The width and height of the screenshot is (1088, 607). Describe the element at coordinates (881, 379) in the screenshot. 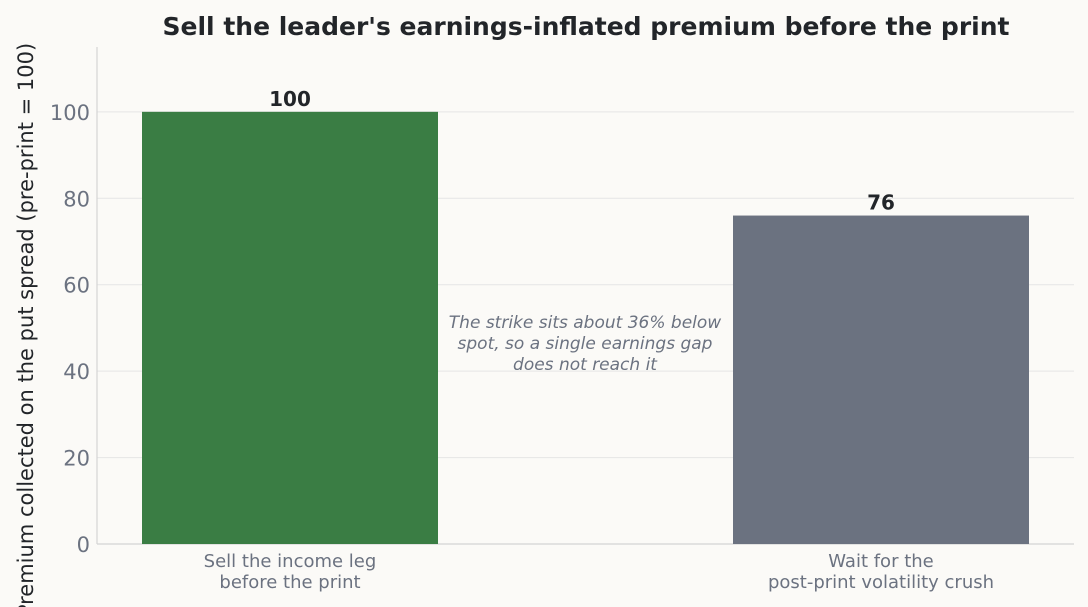

I see `bar` at that location.